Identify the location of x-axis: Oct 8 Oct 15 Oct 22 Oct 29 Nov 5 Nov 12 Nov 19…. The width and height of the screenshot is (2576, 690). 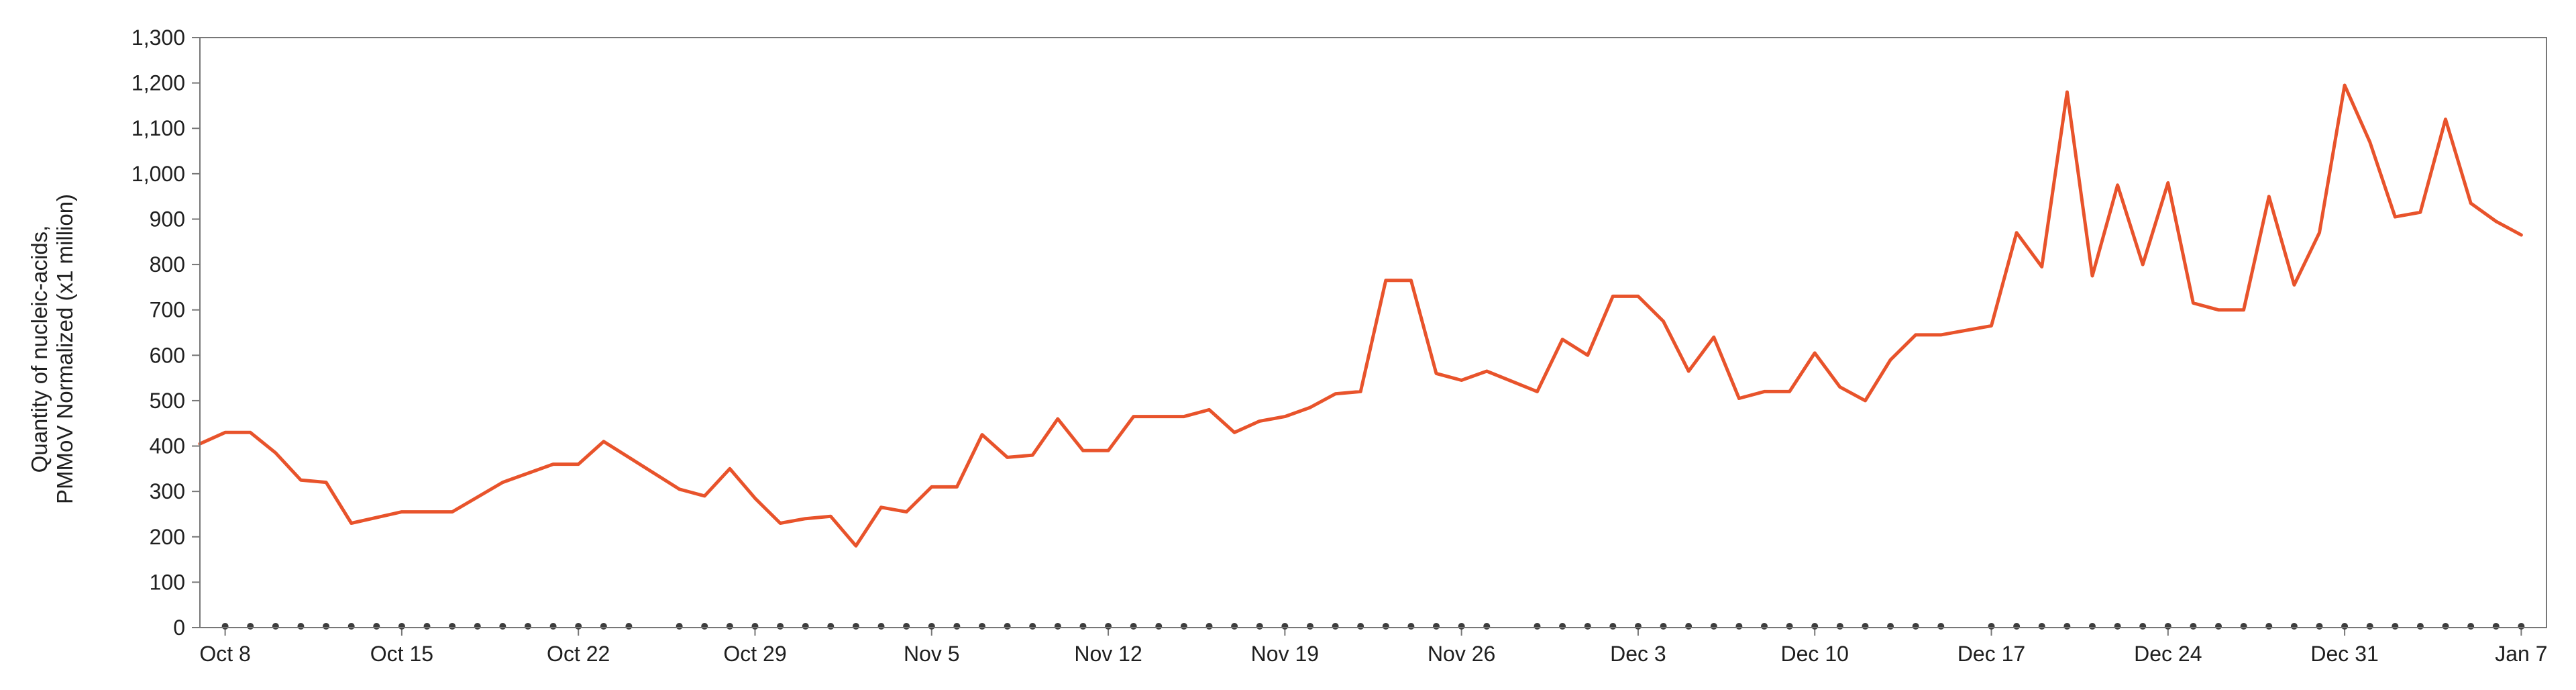
(1373, 647).